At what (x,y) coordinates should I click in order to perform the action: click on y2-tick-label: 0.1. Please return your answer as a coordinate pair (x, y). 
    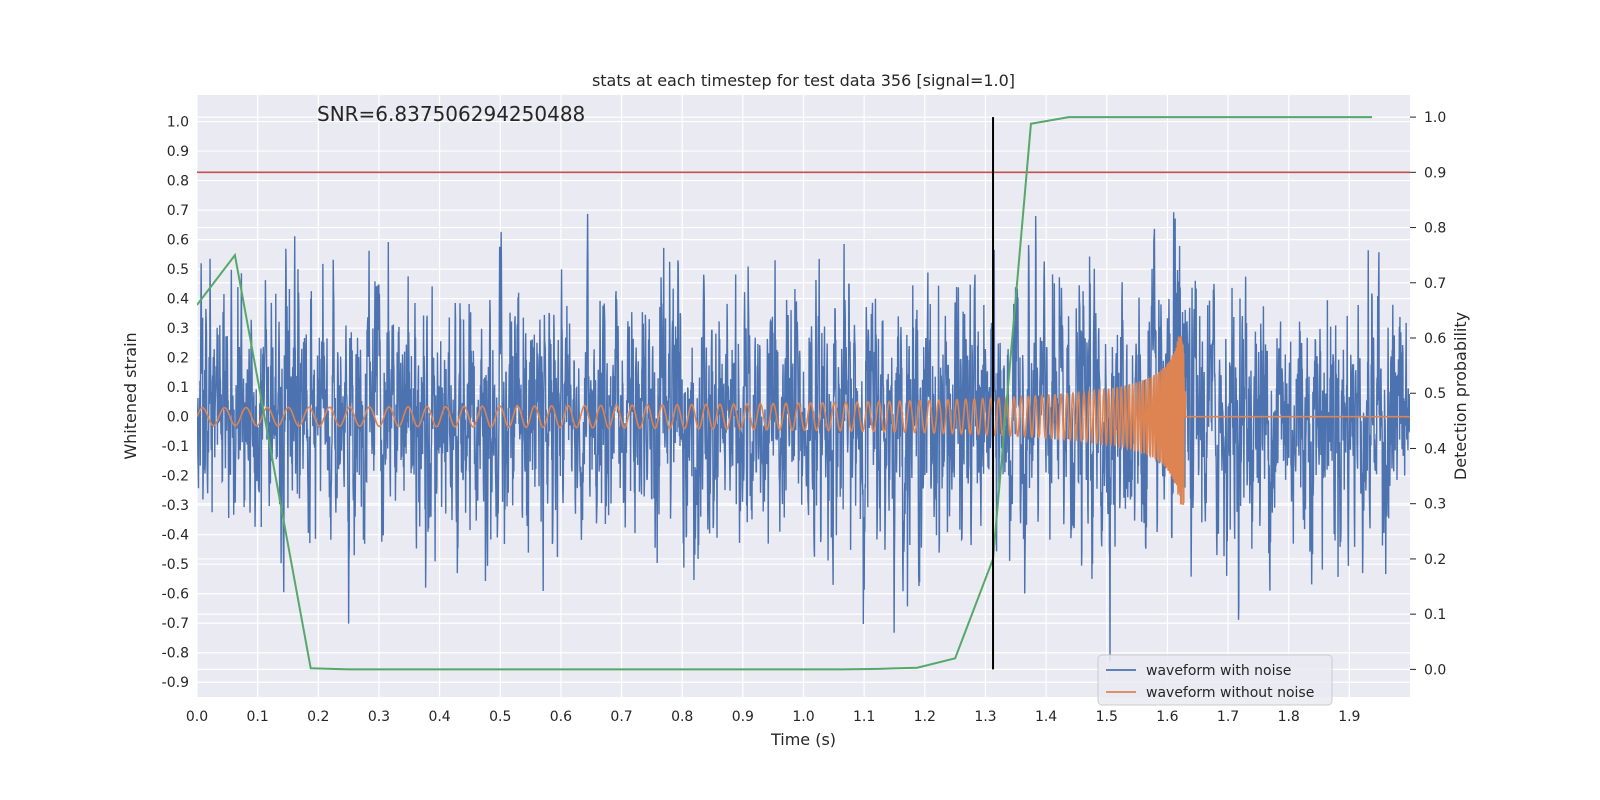
    Looking at the image, I should click on (1435, 615).